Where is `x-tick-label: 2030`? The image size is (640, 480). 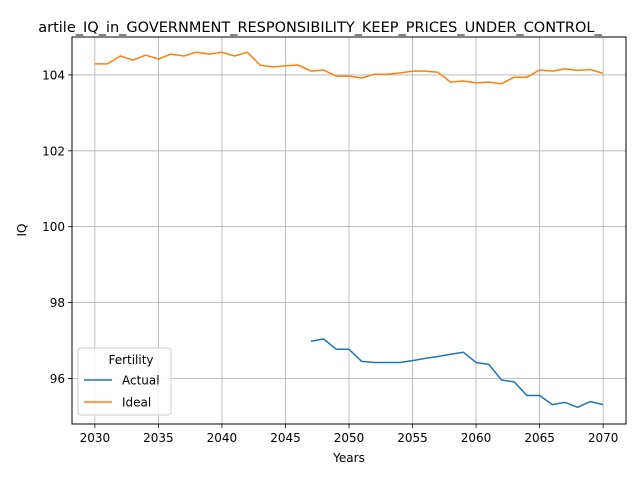
x-tick-label: 2030 is located at coordinates (95, 438).